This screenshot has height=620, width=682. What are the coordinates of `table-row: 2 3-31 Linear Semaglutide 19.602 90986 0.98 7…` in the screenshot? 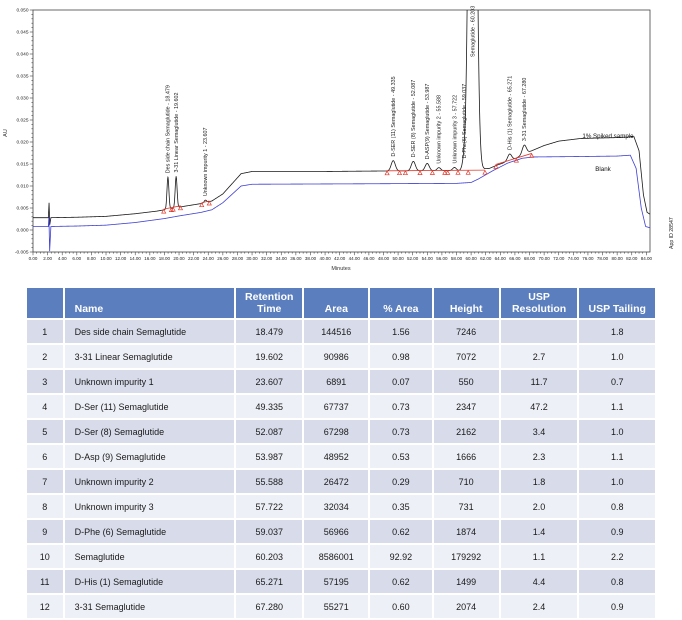 It's located at (341, 357).